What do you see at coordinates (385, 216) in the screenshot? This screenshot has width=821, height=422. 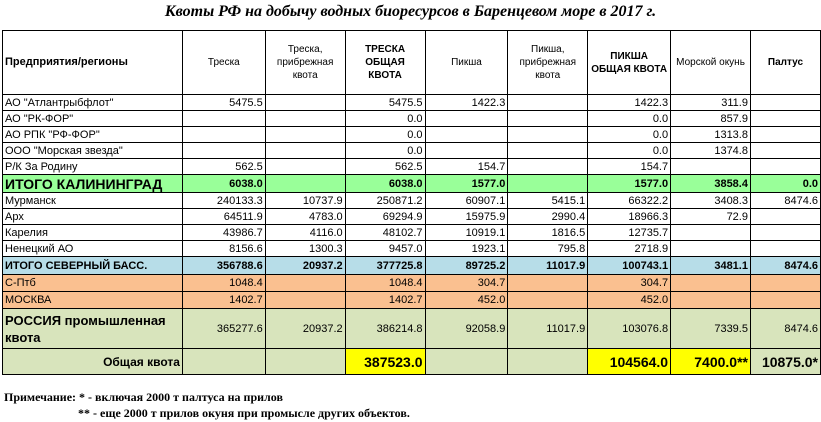 I see `table-cell: 69294.9` at bounding box center [385, 216].